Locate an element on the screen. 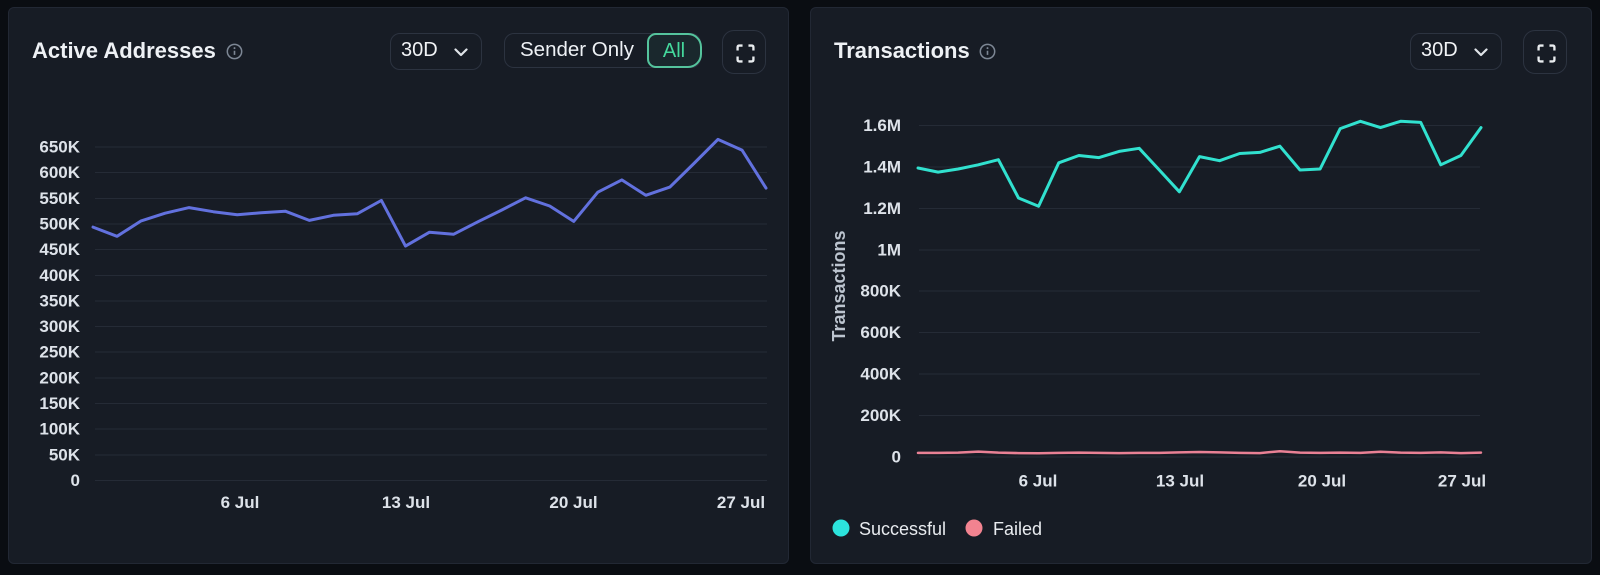 This screenshot has width=1600, height=575. svg-text: 300K is located at coordinates (59, 326).